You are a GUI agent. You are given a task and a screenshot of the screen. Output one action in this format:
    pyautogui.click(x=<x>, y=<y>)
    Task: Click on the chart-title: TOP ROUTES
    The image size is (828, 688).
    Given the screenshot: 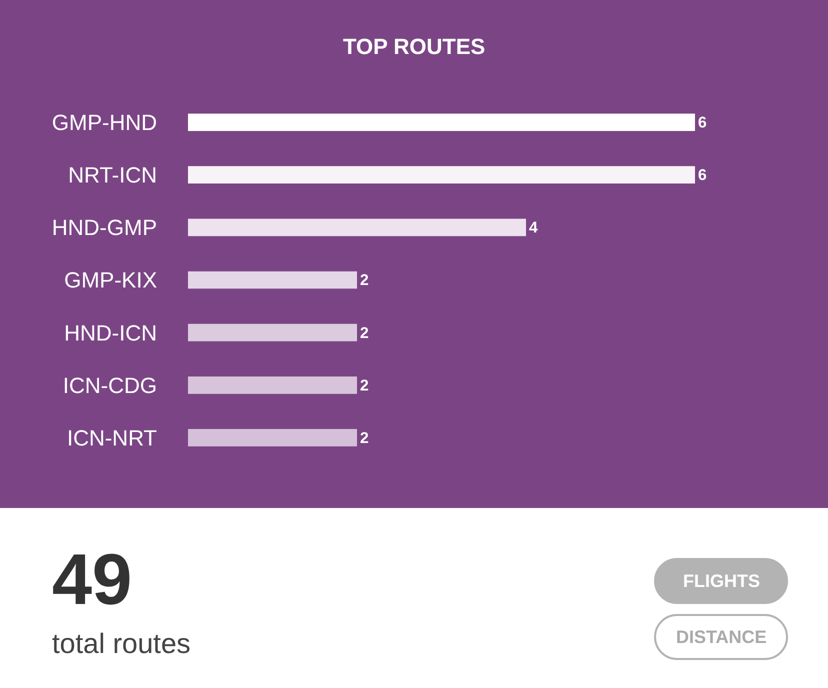 What is the action you would take?
    pyautogui.click(x=414, y=46)
    